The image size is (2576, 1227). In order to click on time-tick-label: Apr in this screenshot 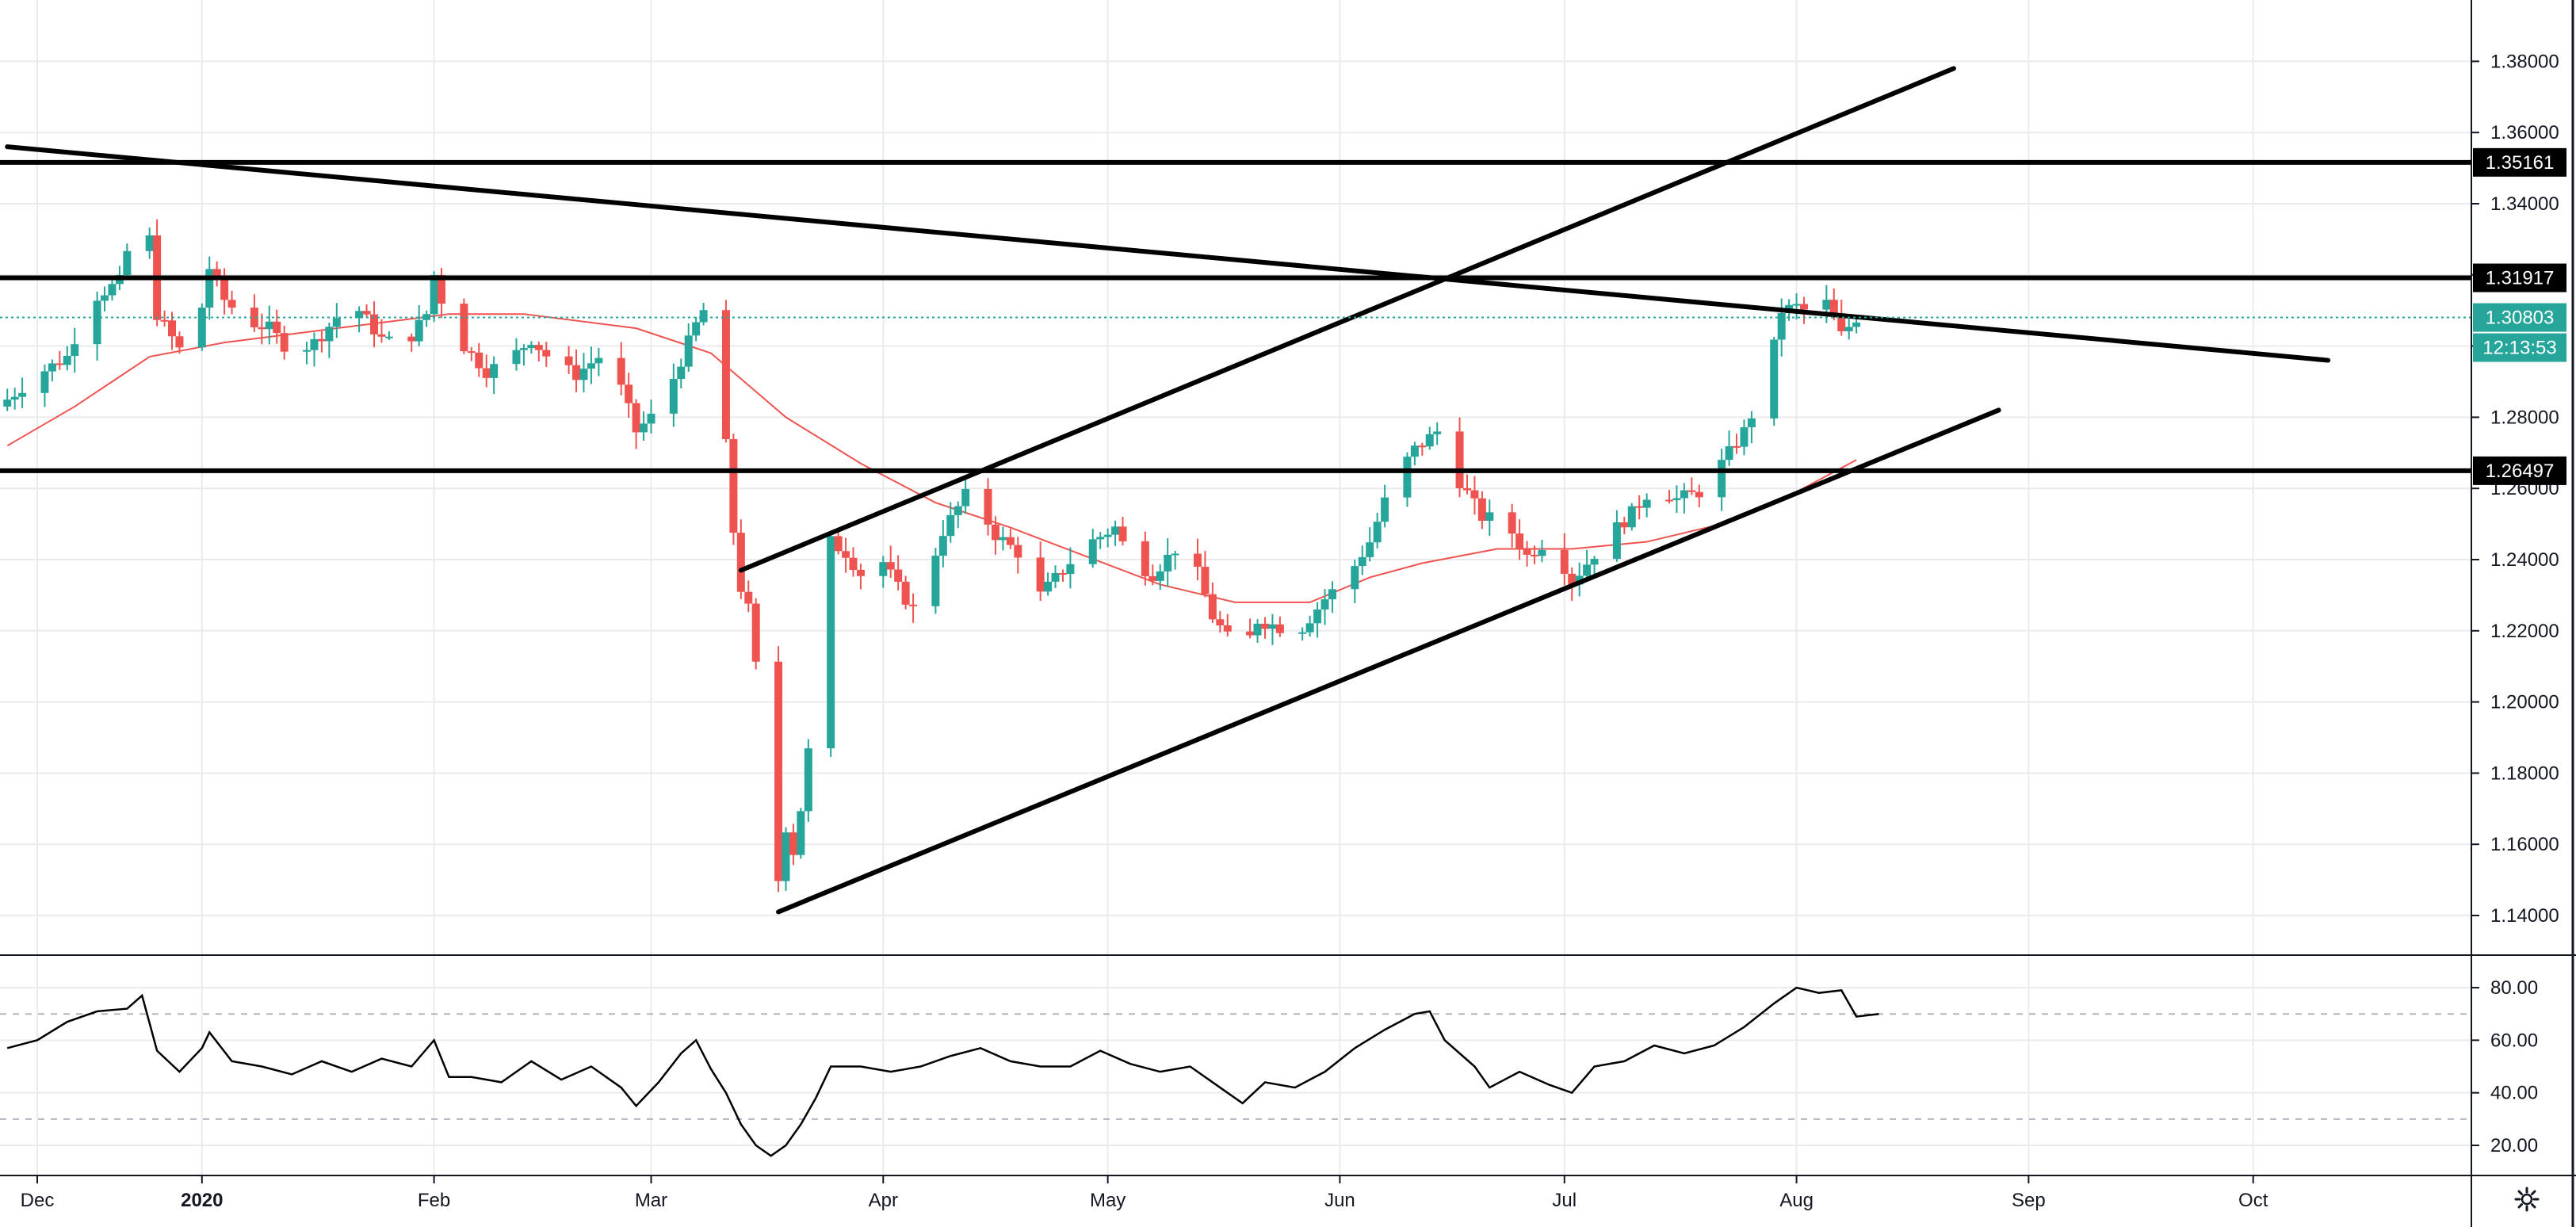, I will do `click(883, 1200)`.